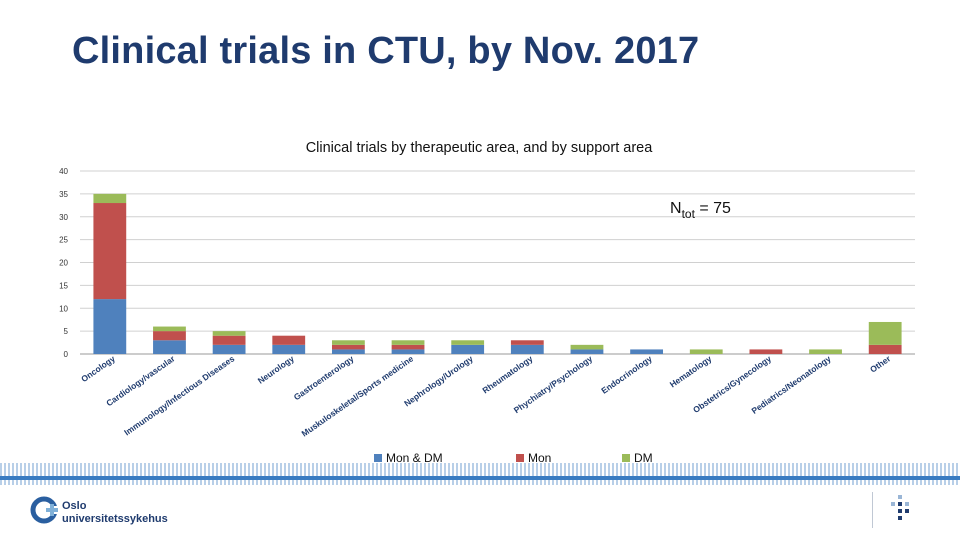  Describe the element at coordinates (63, 308) in the screenshot. I see `y-tick-label: 10` at that location.